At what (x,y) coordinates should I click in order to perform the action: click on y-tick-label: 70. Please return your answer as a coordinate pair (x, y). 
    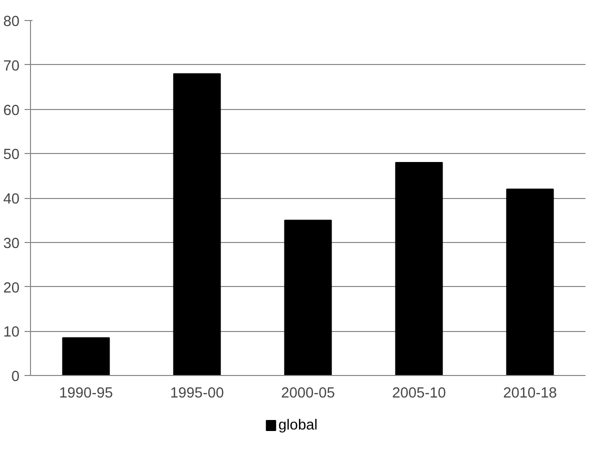
    Looking at the image, I should click on (11, 66).